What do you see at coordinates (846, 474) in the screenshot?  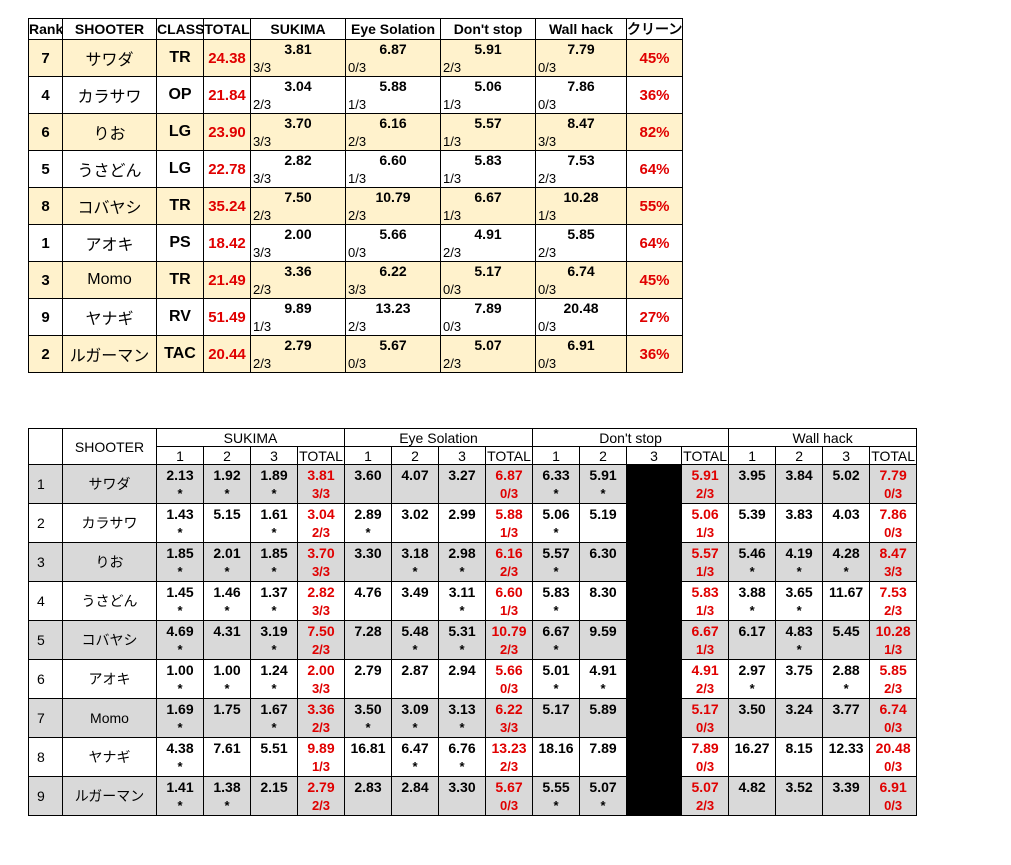 I see `attempt-time: 5.02` at bounding box center [846, 474].